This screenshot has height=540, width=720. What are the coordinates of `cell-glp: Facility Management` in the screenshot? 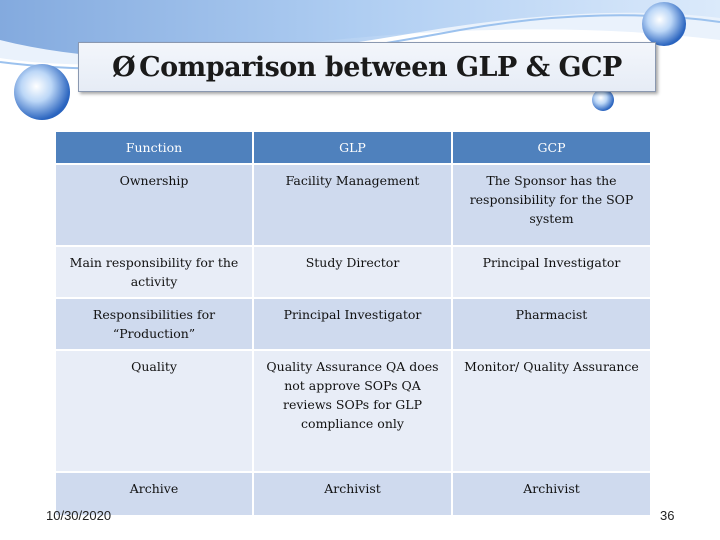 It's located at (352, 205).